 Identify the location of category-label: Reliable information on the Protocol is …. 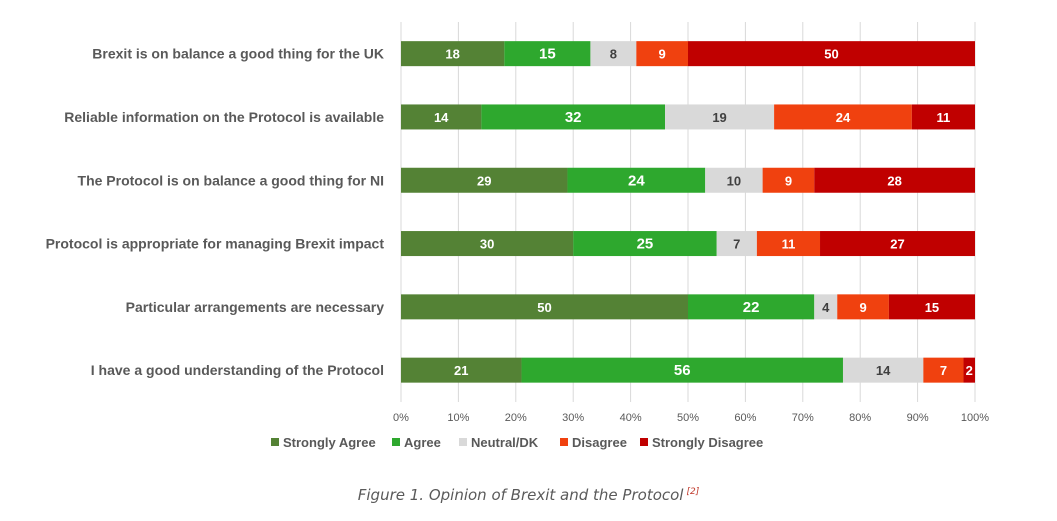
(224, 117).